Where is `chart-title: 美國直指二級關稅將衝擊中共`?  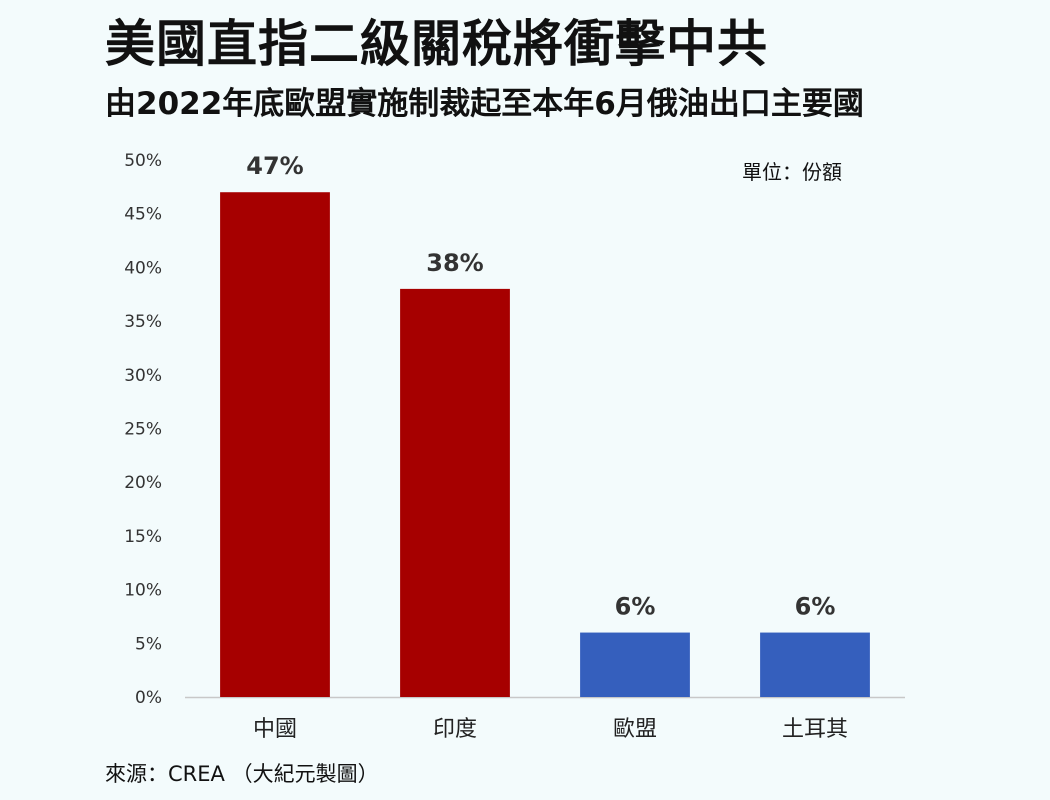
chart-title: 美國直指二級關稅將衝擊中共 is located at coordinates (436, 44).